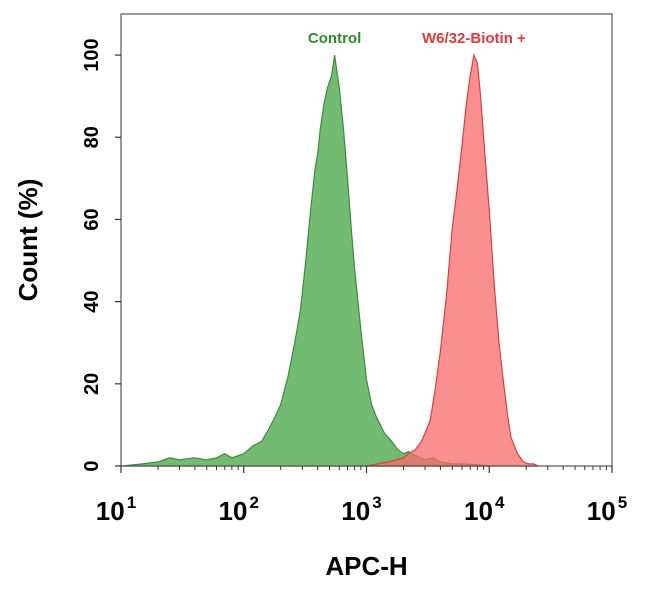  What do you see at coordinates (92, 137) in the screenshot?
I see `y-tick-label: 80` at bounding box center [92, 137].